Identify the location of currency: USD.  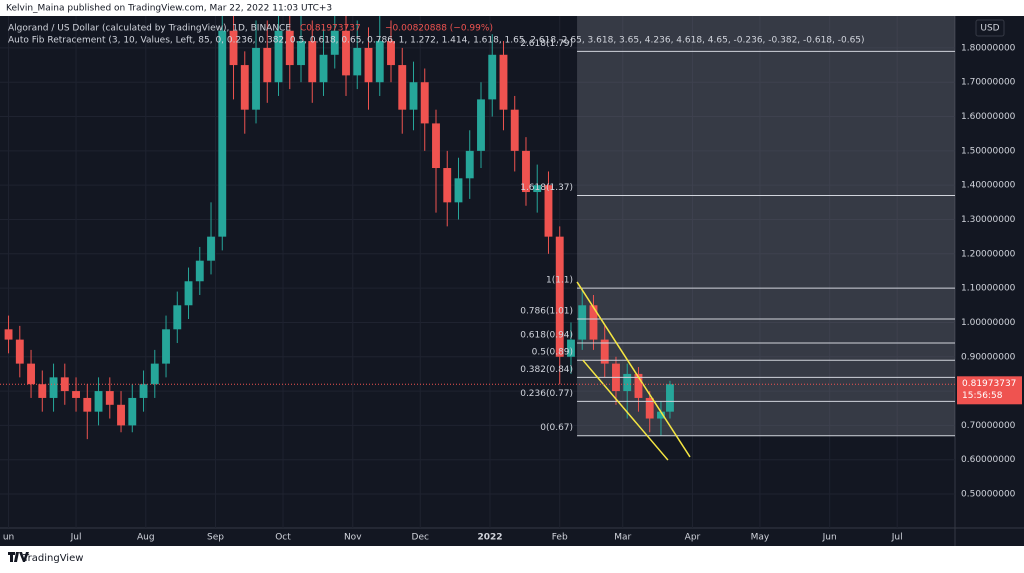
(989, 29).